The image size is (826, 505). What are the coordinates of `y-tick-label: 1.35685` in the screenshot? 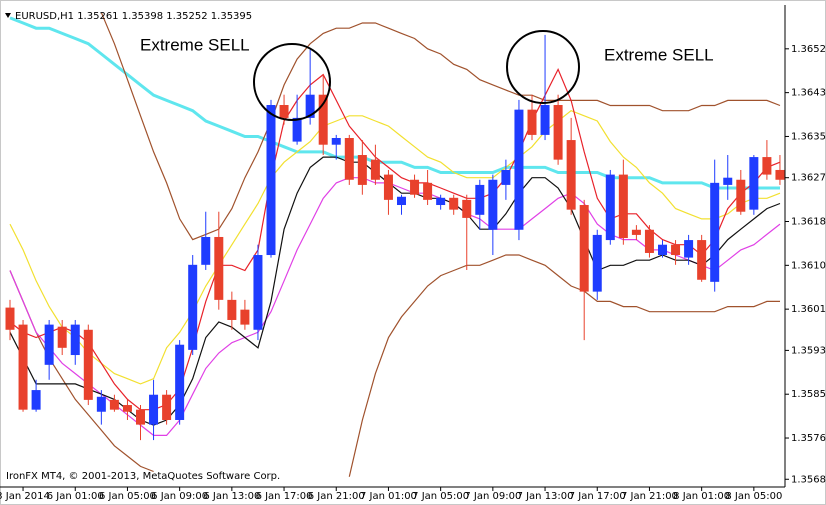 It's located at (808, 479).